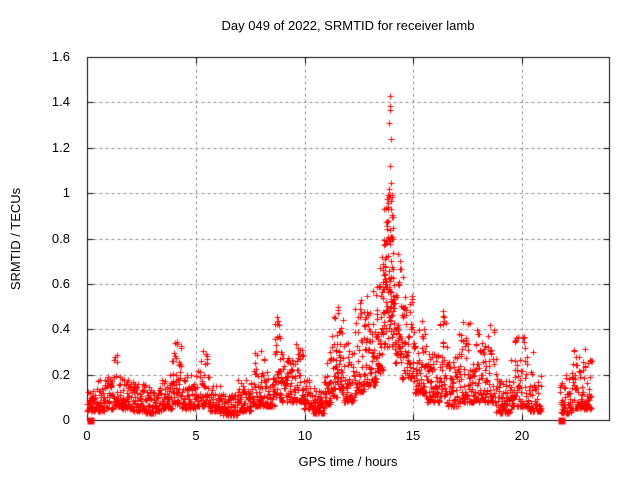 This screenshot has height=480, width=640. I want to click on y-tick-label: 0, so click(66, 419).